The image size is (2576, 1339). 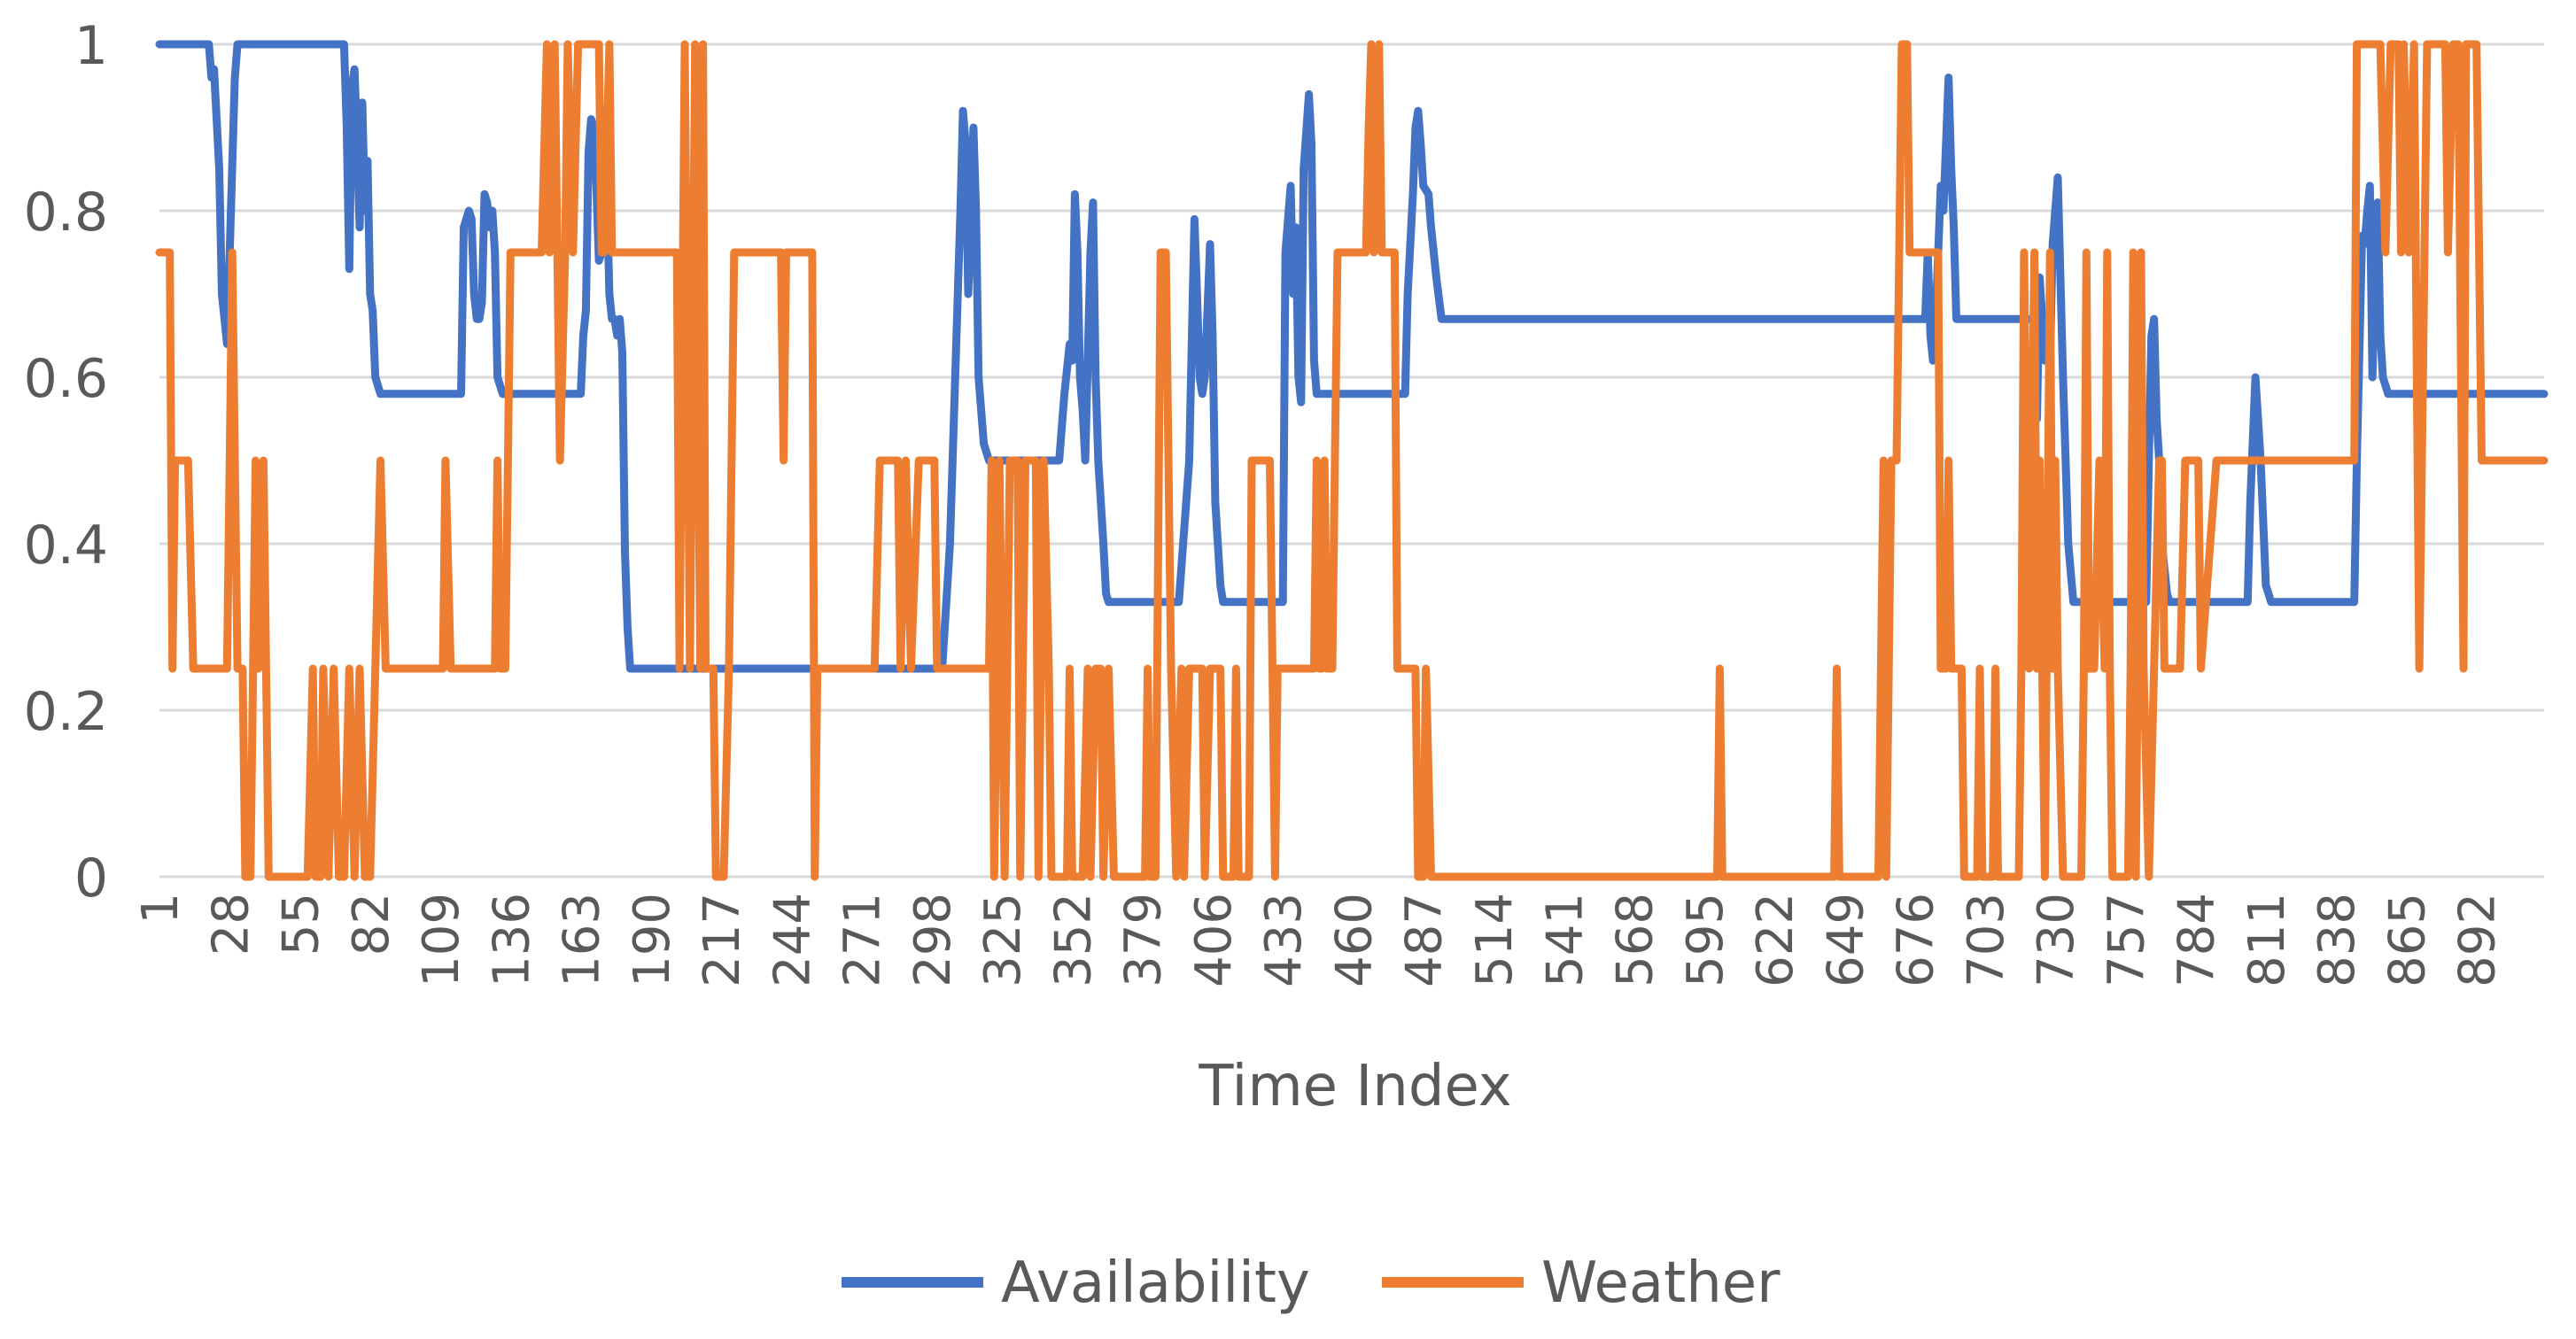 What do you see at coordinates (1986, 940) in the screenshot?
I see `x-tick-label: 703` at bounding box center [1986, 940].